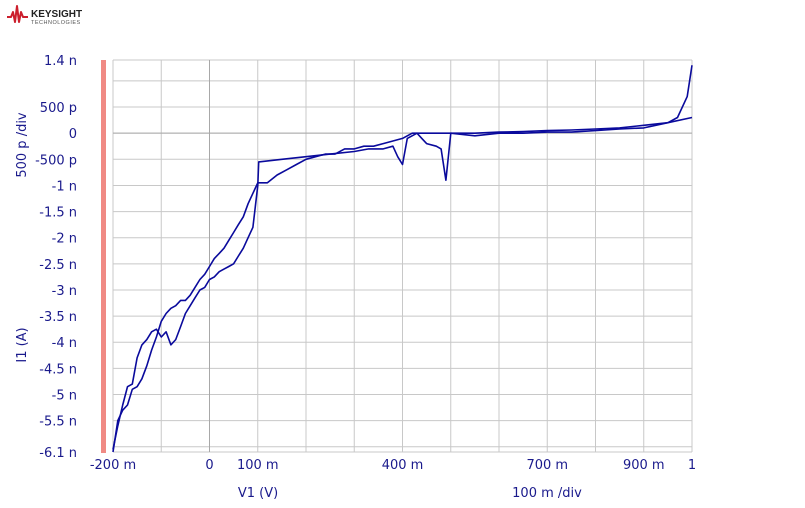 This screenshot has height=508, width=805. I want to click on x-tick-labels: -200 m 0 100 m 400 m 700 m 900 m 1, so click(393, 465).